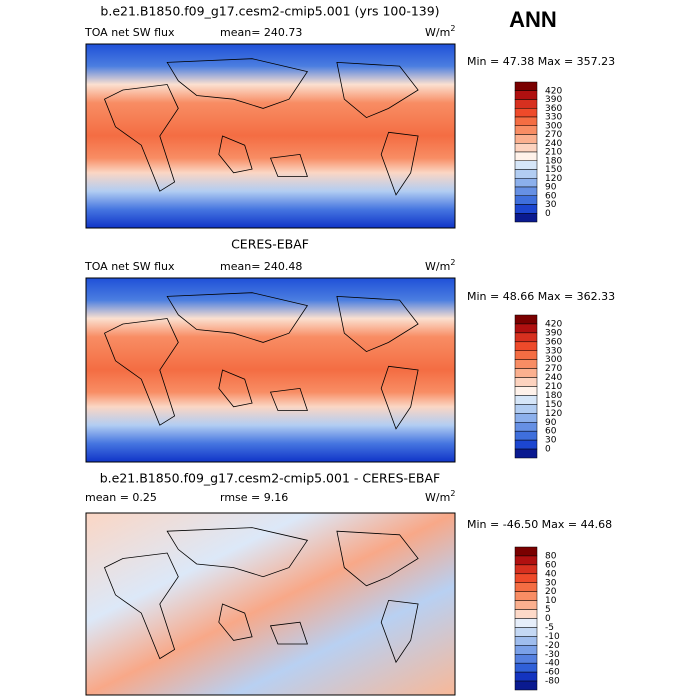  What do you see at coordinates (553, 414) in the screenshot?
I see `colorbar-label: 120` at bounding box center [553, 414].